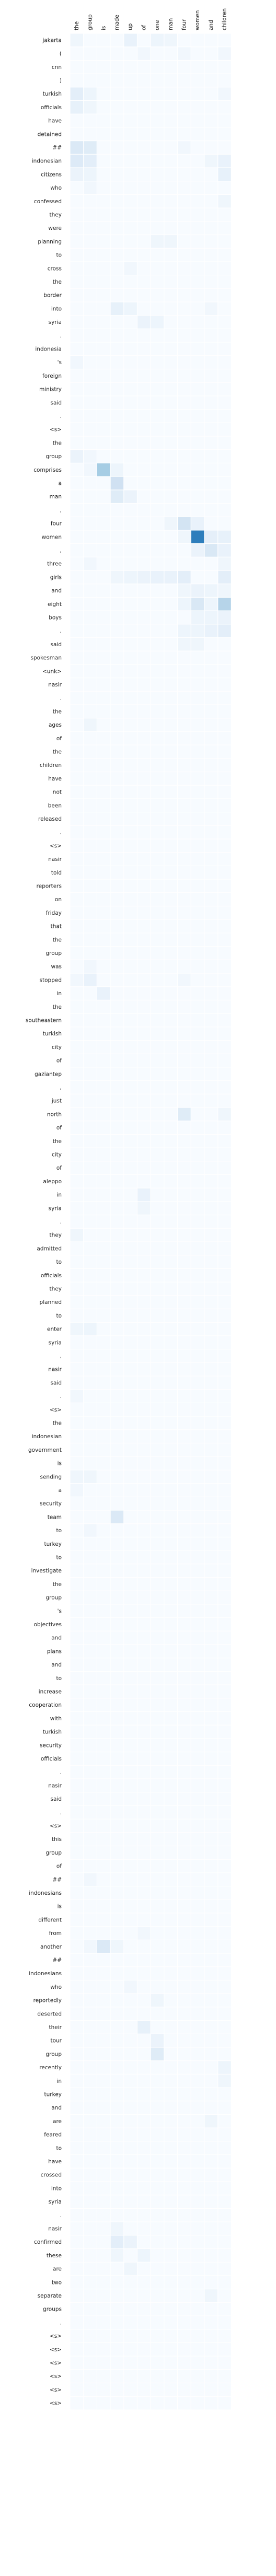 The width and height of the screenshot is (276, 2576). What do you see at coordinates (56, 967) in the screenshot?
I see `y-tick-label: was` at bounding box center [56, 967].